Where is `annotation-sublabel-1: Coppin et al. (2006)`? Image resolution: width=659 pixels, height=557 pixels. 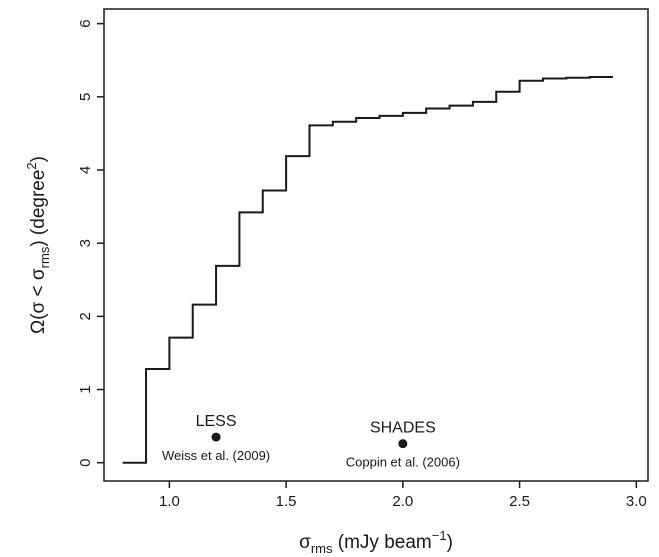 annotation-sublabel-1: Coppin et al. (2006) is located at coordinates (403, 462).